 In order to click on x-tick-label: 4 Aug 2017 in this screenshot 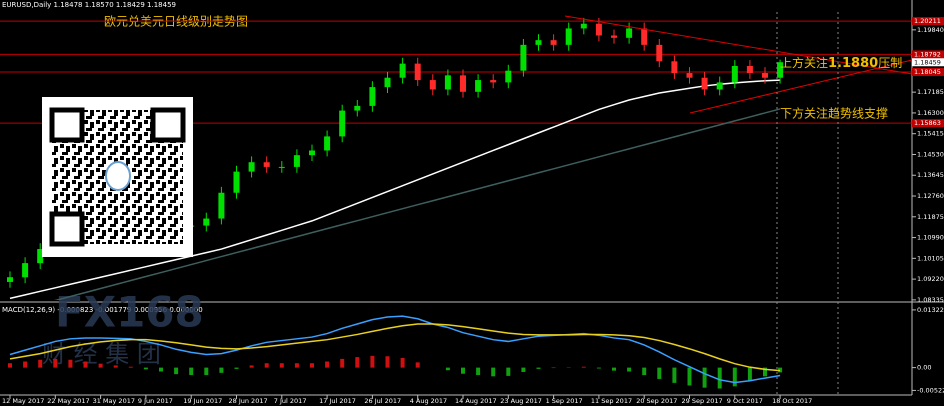, I will do `click(429, 401)`.